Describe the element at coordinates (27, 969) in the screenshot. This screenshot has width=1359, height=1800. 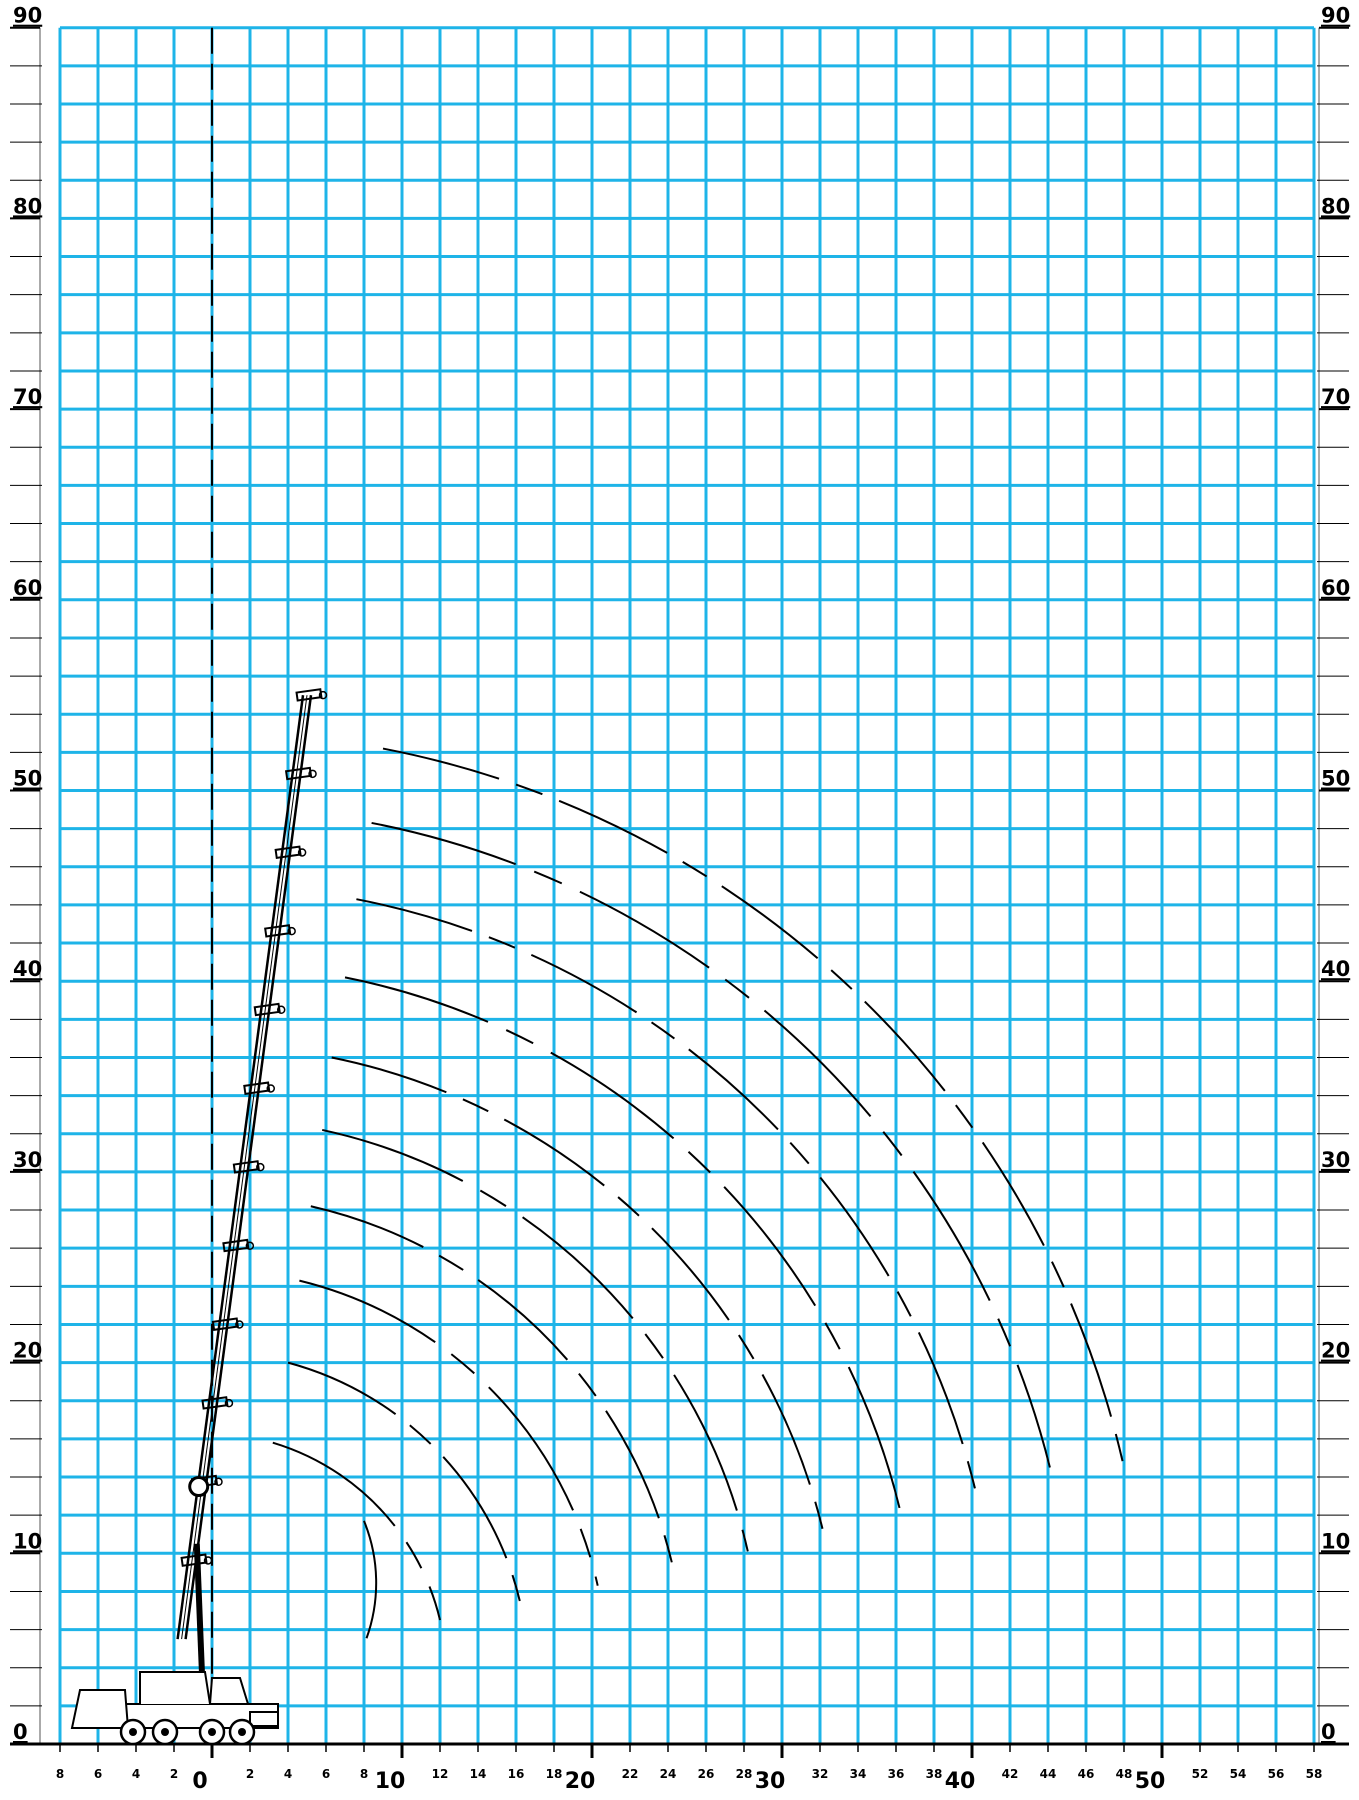
I see `y-axis-label-left: 40` at that location.